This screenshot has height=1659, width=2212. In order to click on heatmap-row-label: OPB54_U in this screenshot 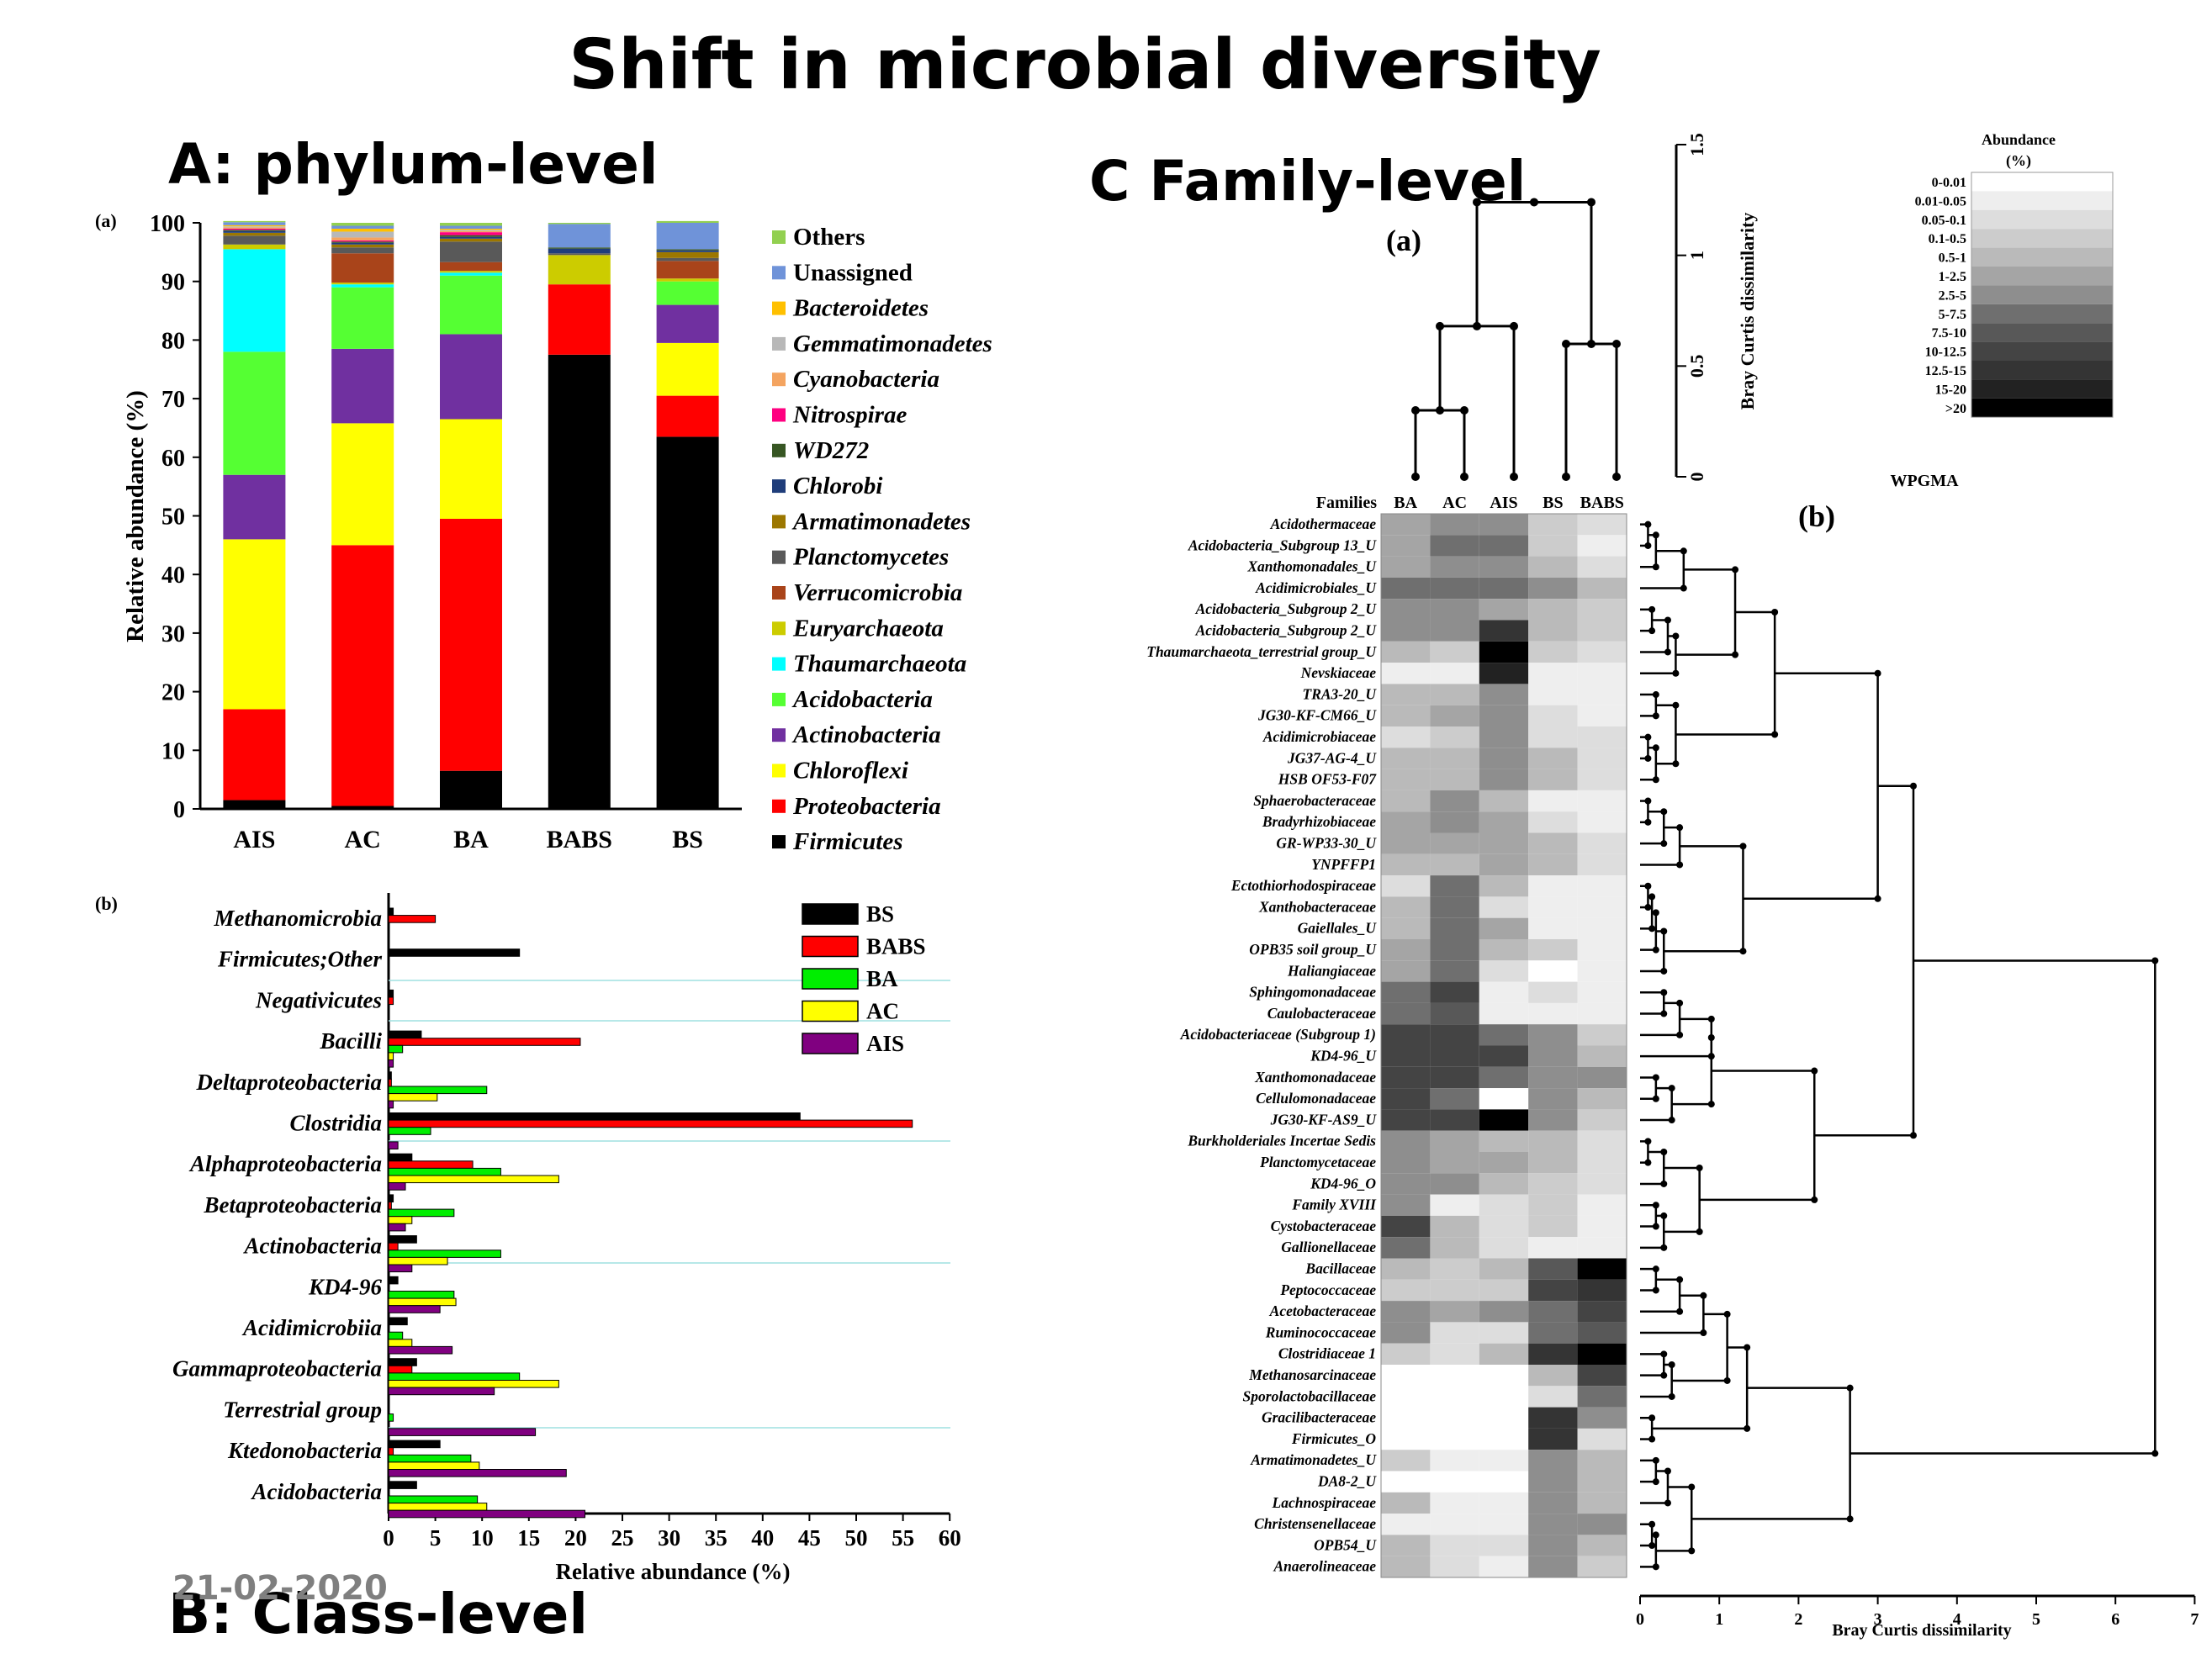, I will do `click(1345, 1544)`.